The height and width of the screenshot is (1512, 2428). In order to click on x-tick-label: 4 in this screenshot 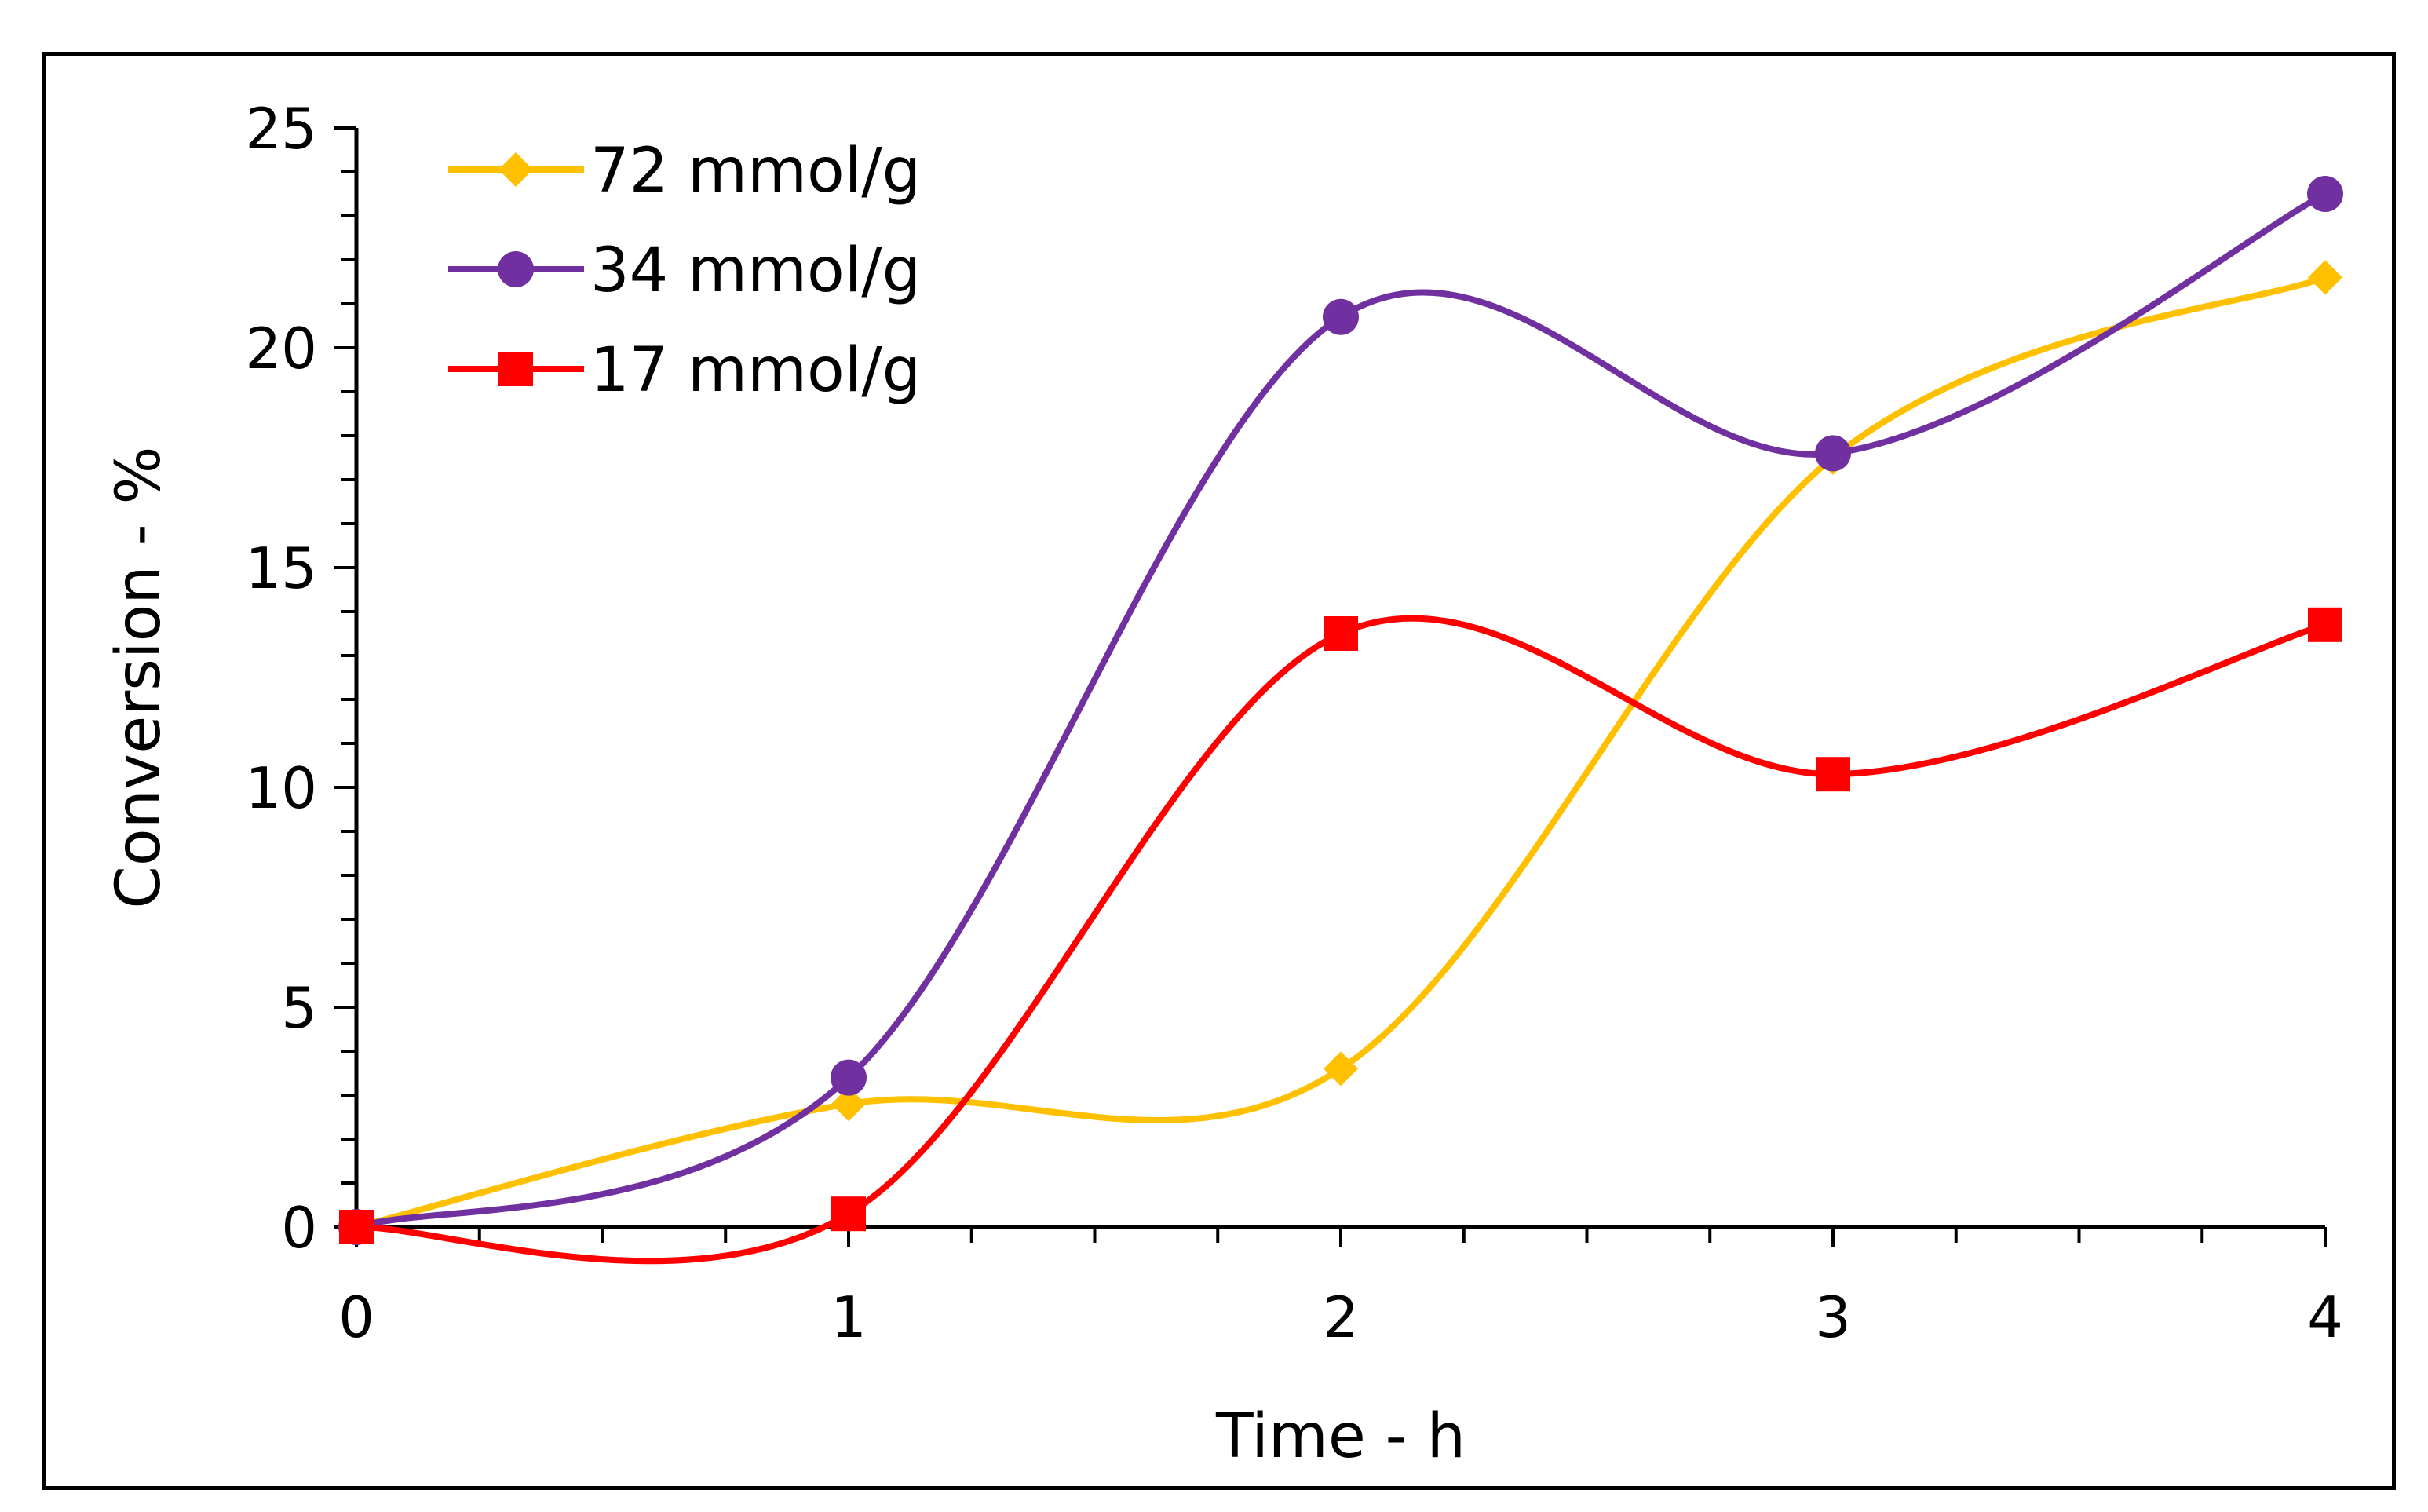, I will do `click(2325, 1317)`.